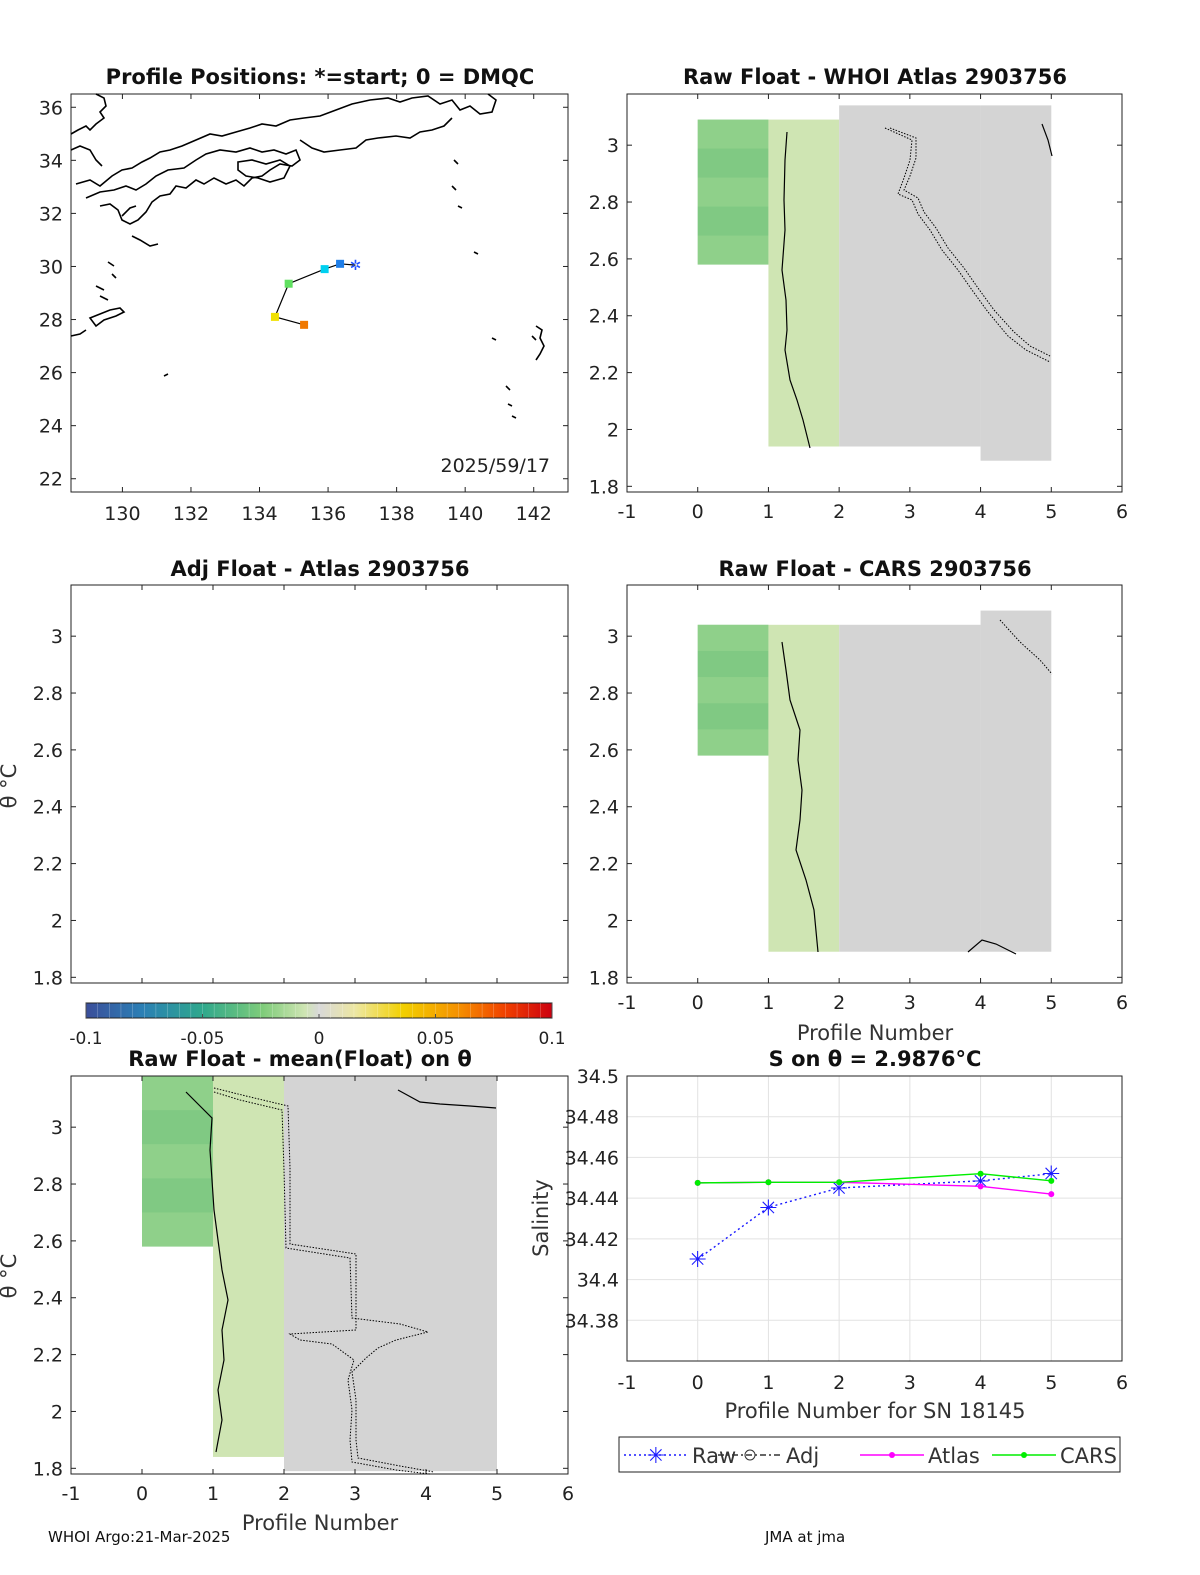 The height and width of the screenshot is (1575, 1200). Describe the element at coordinates (316, 293) in the screenshot. I see `float-track: ✲` at that location.